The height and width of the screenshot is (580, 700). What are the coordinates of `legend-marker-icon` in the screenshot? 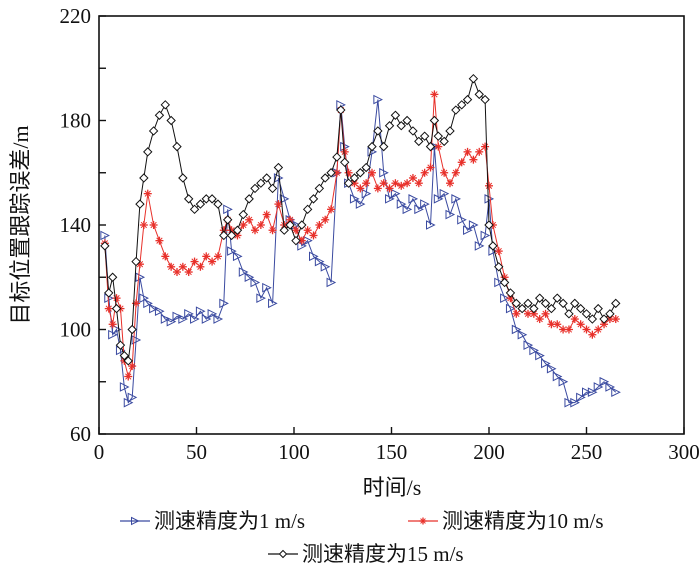 It's located at (423, 521).